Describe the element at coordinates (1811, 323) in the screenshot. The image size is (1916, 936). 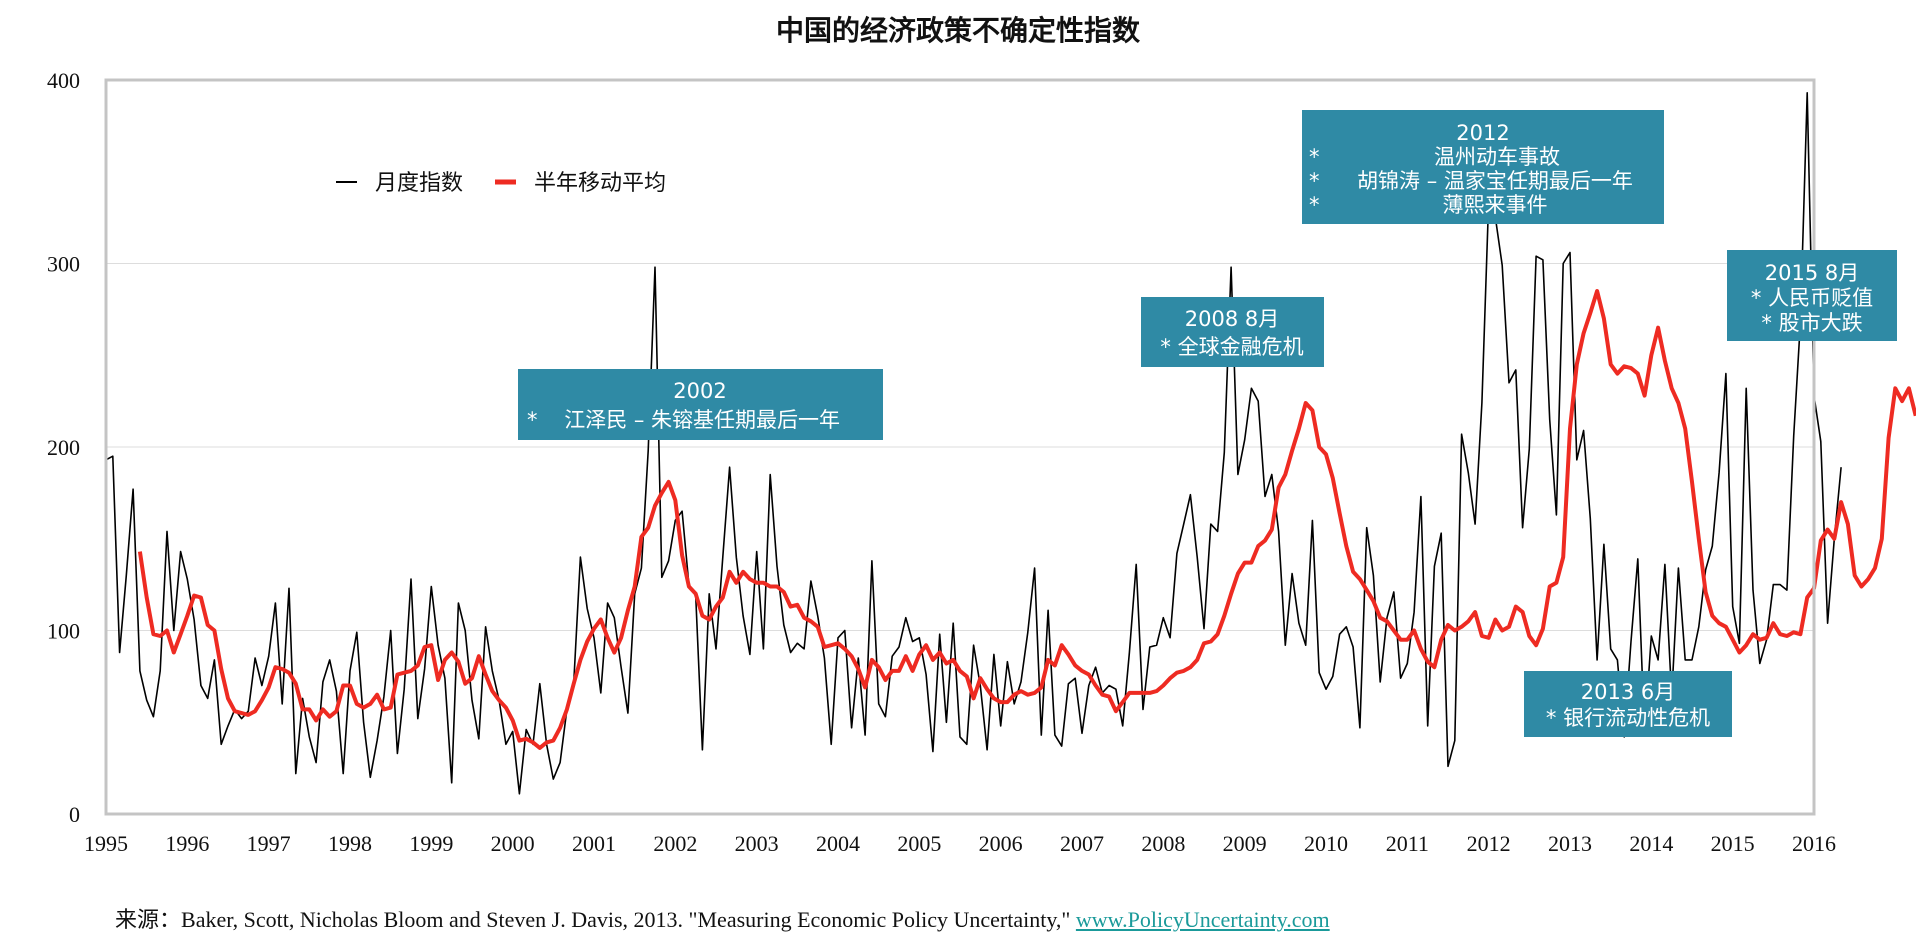
I see `annotation-2015-item-2: * 股市大跌` at that location.